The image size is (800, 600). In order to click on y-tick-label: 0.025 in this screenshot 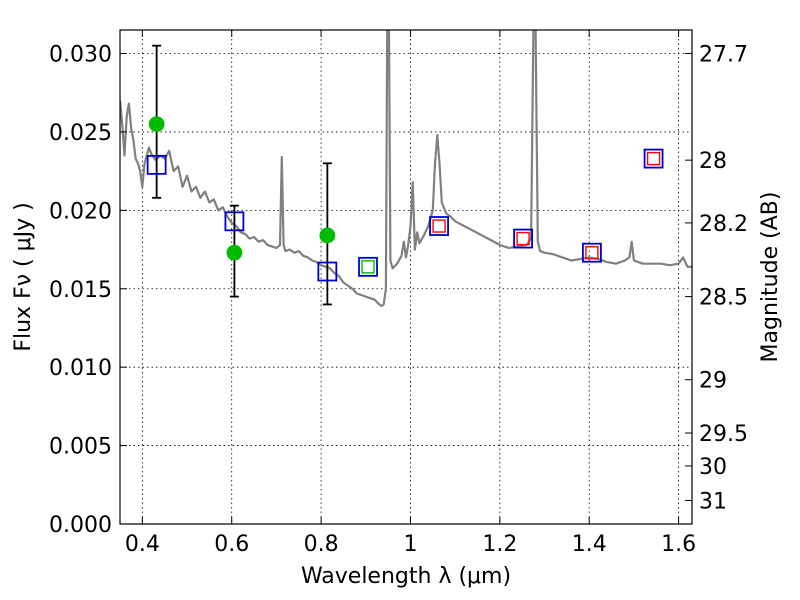, I will do `click(80, 133)`.